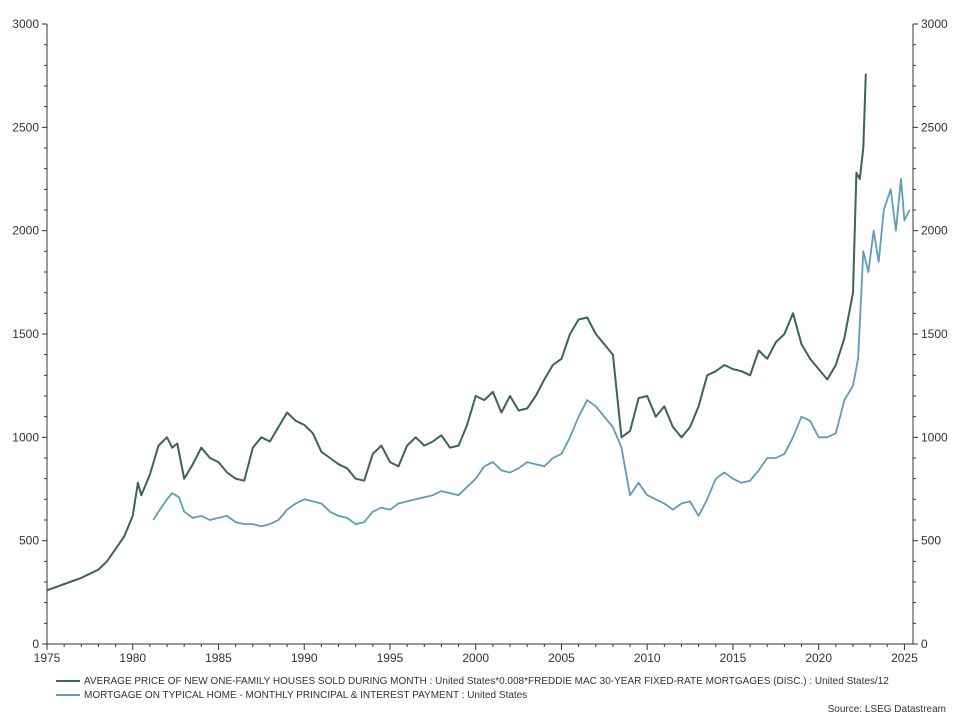 The height and width of the screenshot is (720, 960). What do you see at coordinates (25, 334) in the screenshot?
I see `y-tick-label-left: 1500` at bounding box center [25, 334].